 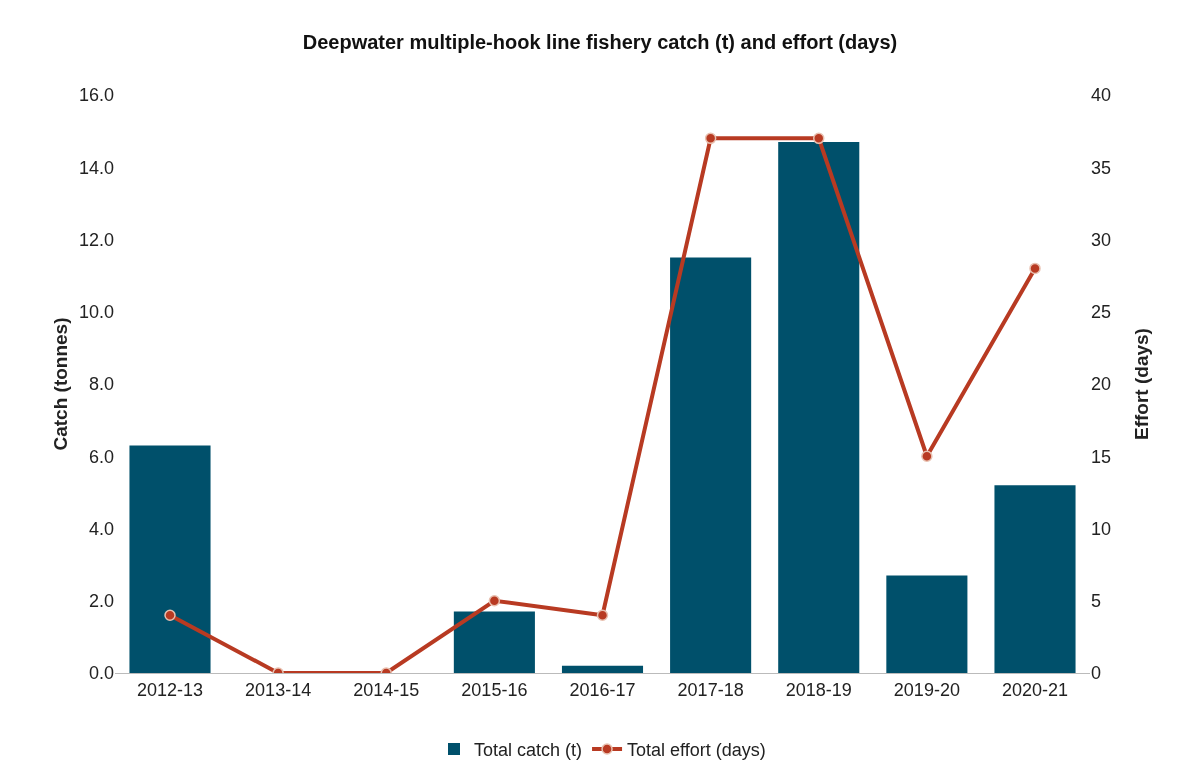 I want to click on x-tick-label: 2020-21, so click(x=1035, y=689).